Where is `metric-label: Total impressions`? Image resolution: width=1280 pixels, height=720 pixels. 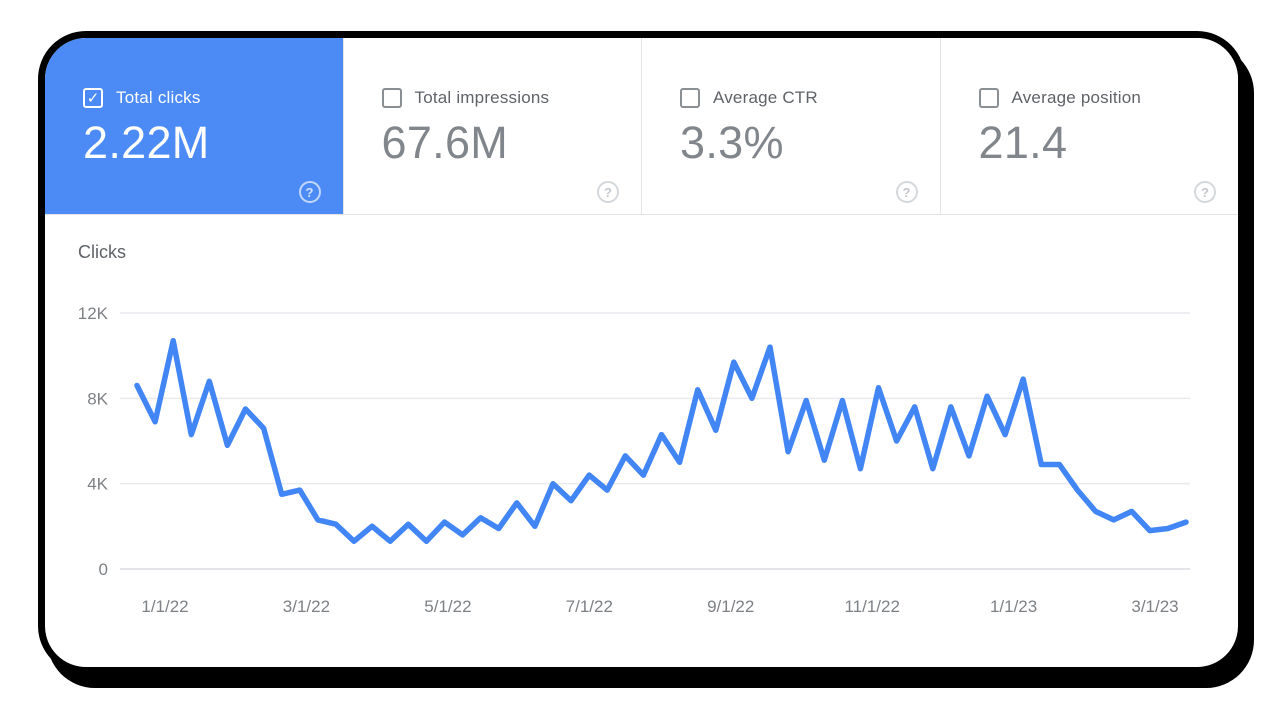
metric-label: Total impressions is located at coordinates (482, 97).